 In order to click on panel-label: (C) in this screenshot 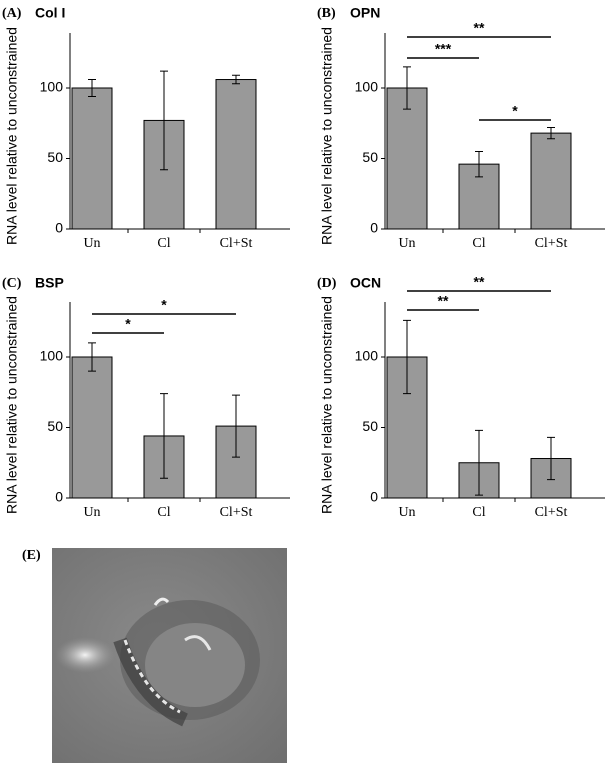, I will do `click(12, 283)`.